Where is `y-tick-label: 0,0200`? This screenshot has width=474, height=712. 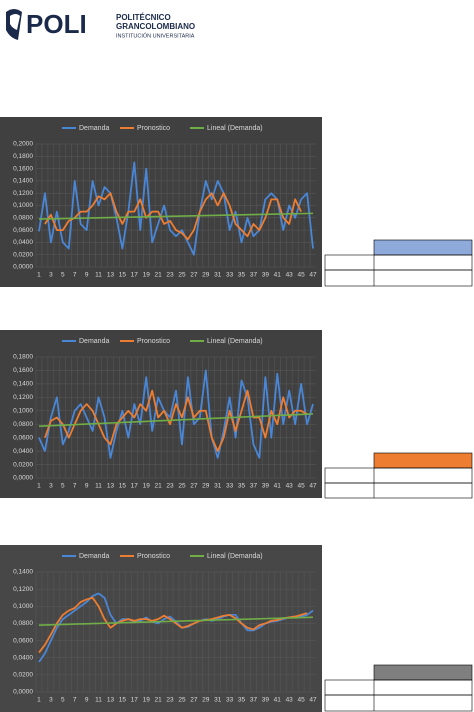
y-tick-label: 0,0200 is located at coordinates (23, 254).